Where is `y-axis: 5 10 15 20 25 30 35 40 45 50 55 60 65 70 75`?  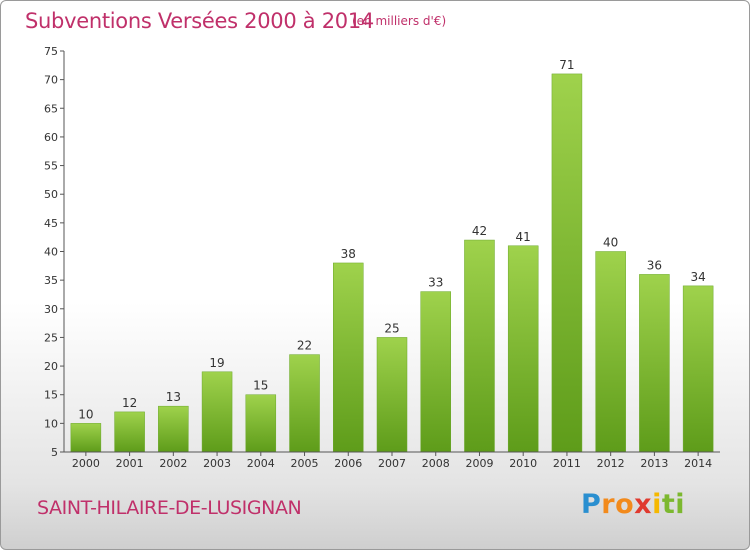
y-axis: 5 10 15 20 25 30 35 40 45 50 55 60 65 70 75 is located at coordinates (54, 252).